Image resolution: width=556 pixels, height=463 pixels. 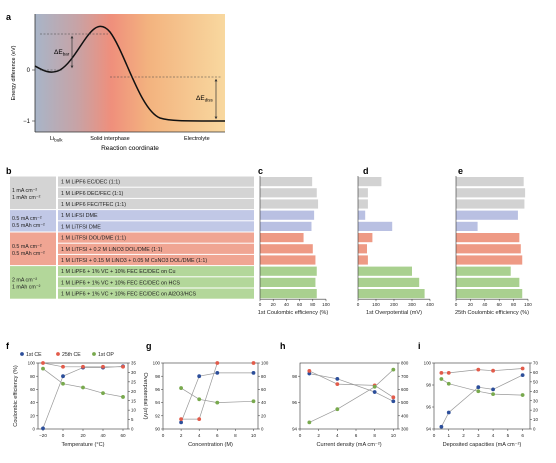 I want to click on electrolyte-label: 1 M LiTFSI + 0.2 M LiNO3 DOL/DME (1:1), so click(x=112, y=250).